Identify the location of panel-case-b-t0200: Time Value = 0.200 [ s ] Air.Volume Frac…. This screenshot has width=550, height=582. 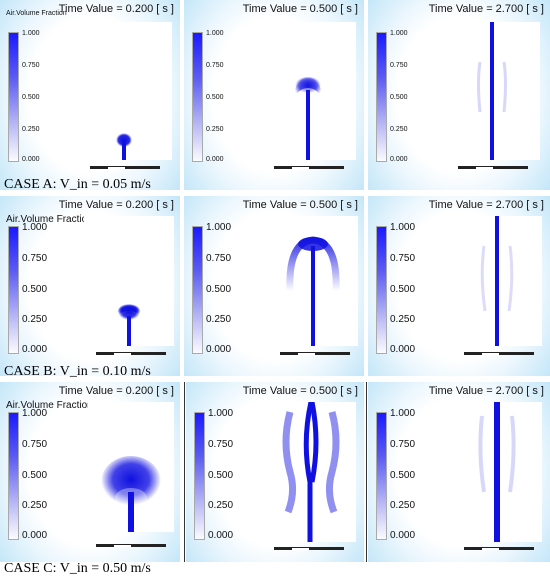
(90, 286).